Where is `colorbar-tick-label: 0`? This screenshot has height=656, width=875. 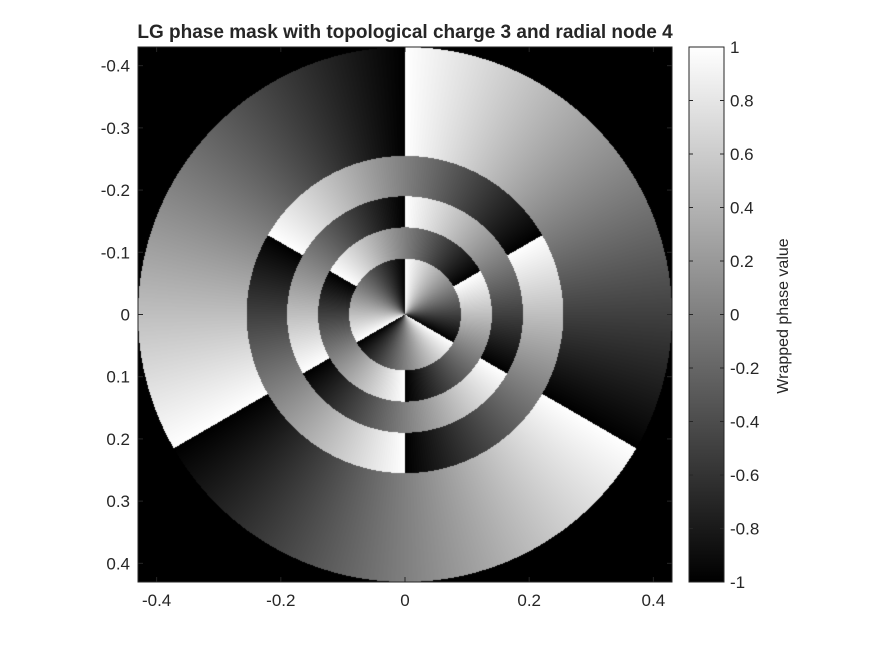
colorbar-tick-label: 0 is located at coordinates (734, 315).